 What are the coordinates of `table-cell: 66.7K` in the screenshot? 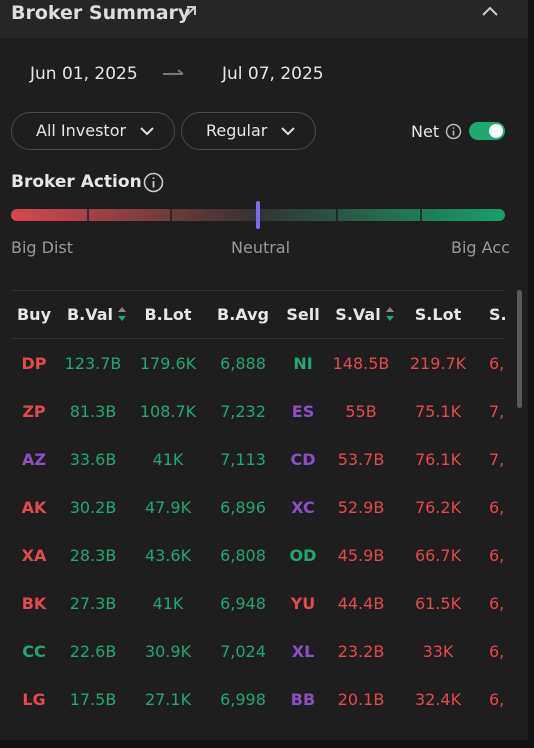 It's located at (438, 555).